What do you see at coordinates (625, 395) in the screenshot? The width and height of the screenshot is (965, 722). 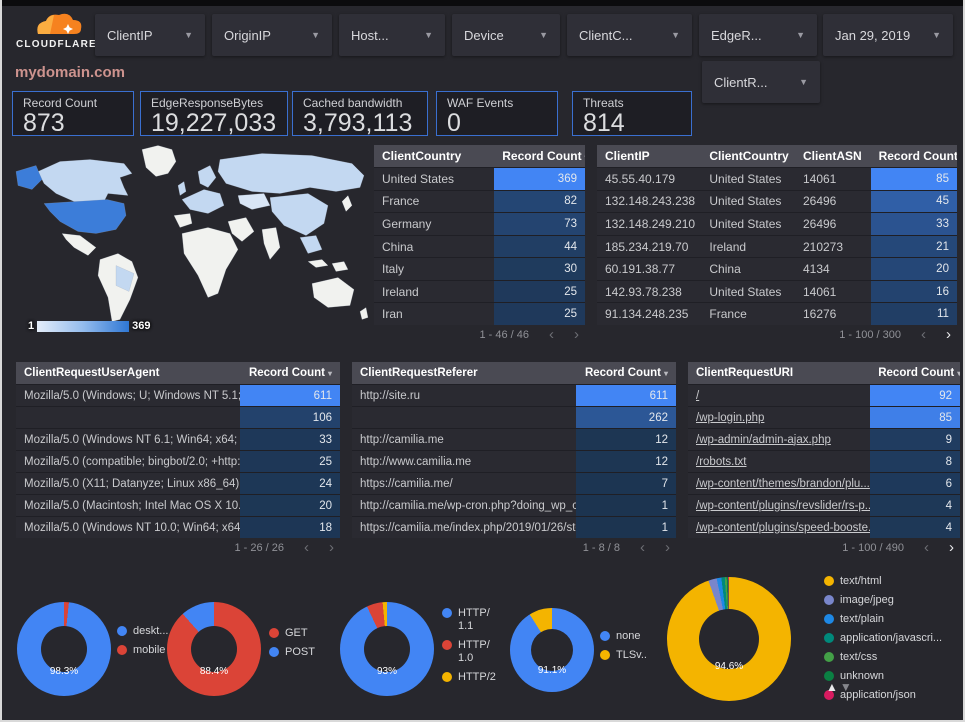 I see `record-count-cell: 611` at bounding box center [625, 395].